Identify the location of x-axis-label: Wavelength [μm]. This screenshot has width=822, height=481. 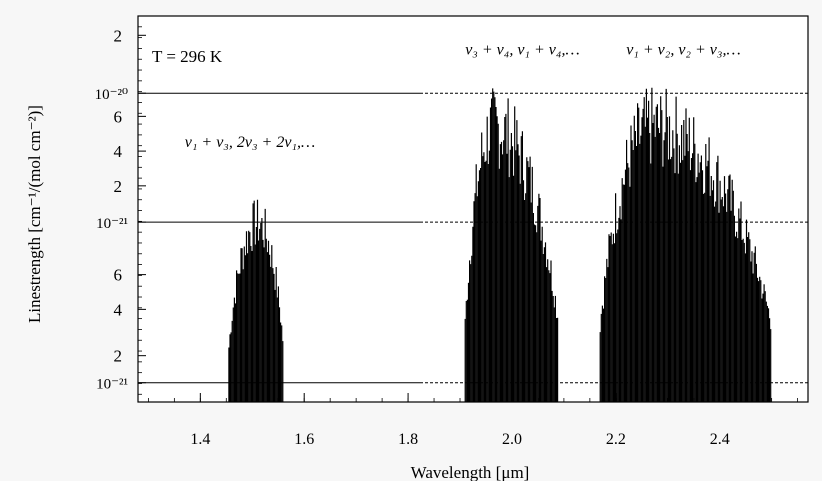
(470, 472).